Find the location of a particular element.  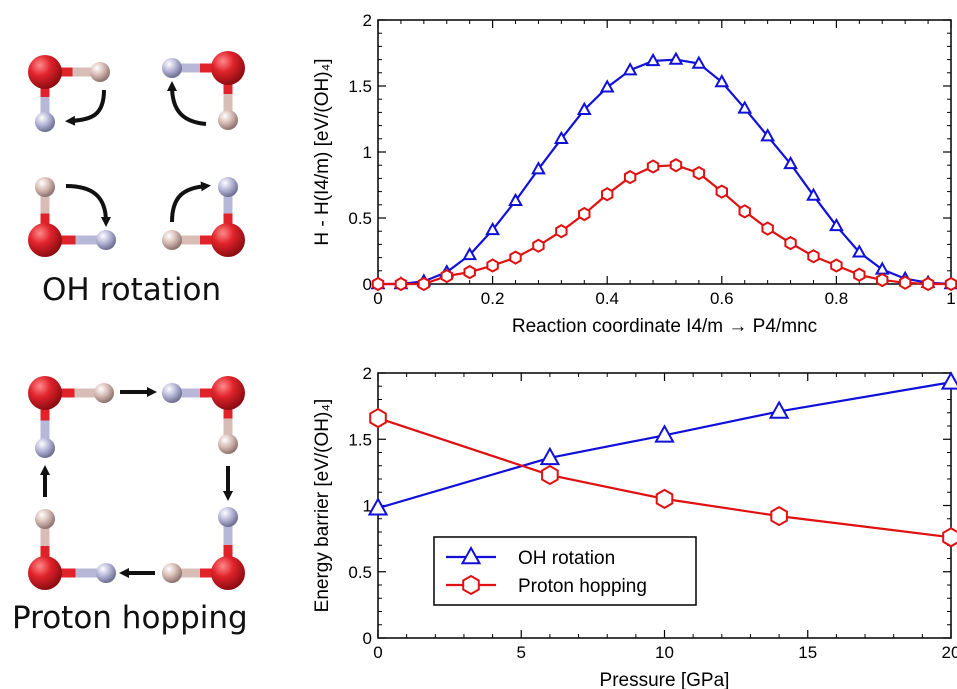

x-tick-label: 0.8 is located at coordinates (837, 298).